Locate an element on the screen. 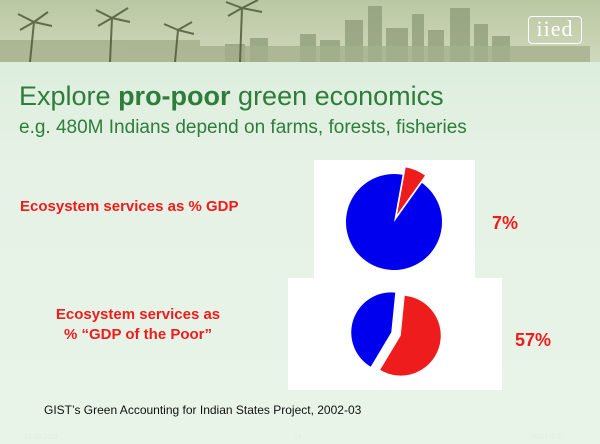 The width and height of the screenshot is (600, 444). pie1-slice-ecosystem-services is located at coordinates (411, 191).